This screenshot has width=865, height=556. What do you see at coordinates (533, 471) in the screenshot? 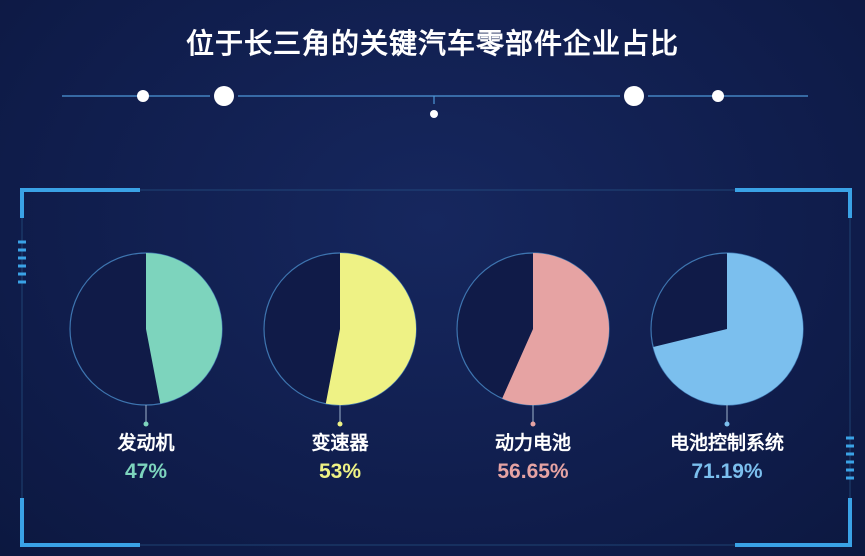
I see `pie-percentage: 56.65%` at bounding box center [533, 471].